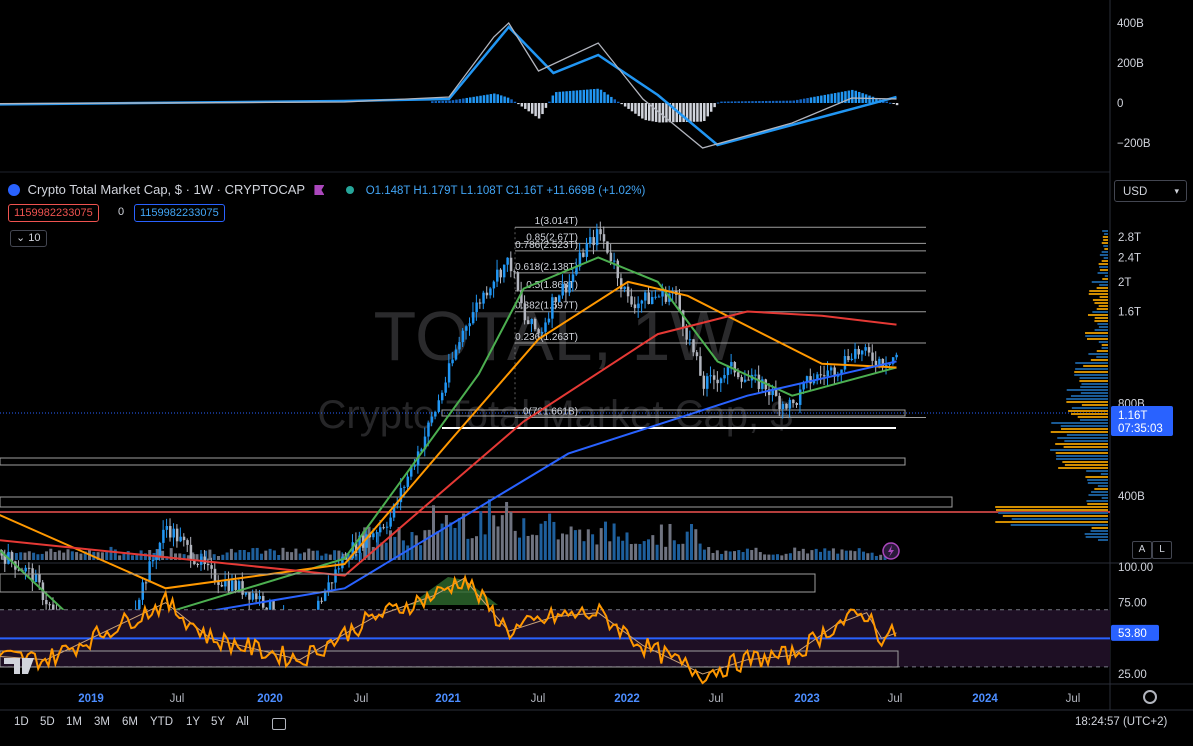  I want to click on macd-axis-label: 200B, so click(1130, 64).